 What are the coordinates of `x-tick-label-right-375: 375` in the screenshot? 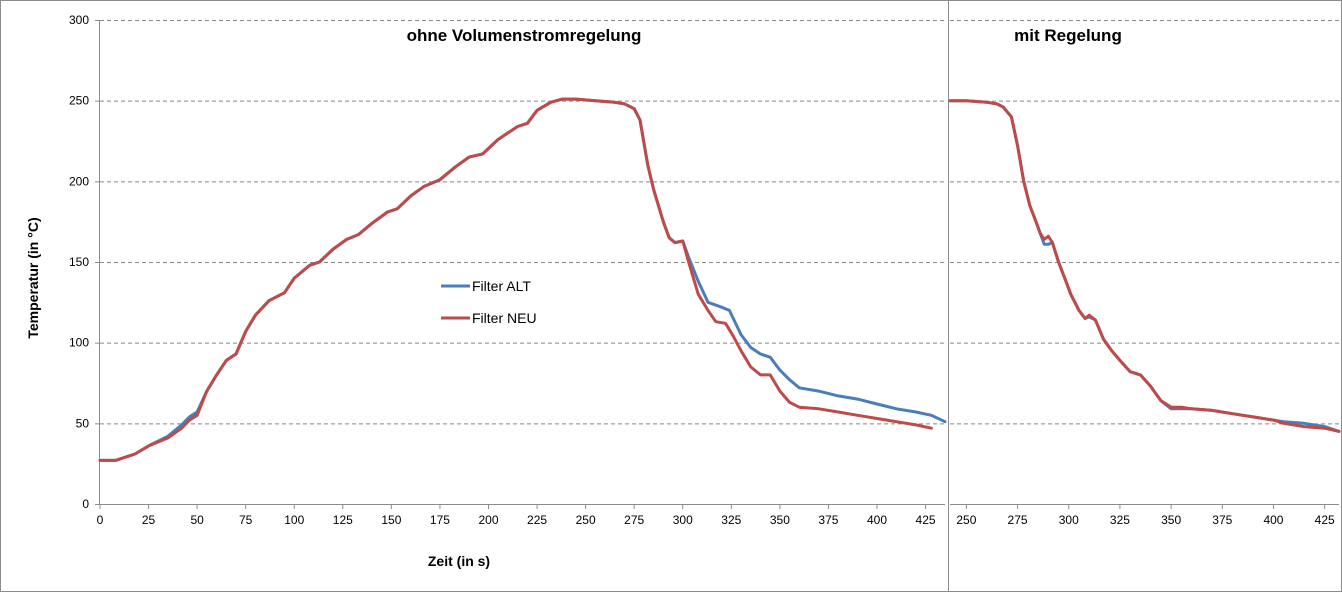 It's located at (1222, 520).